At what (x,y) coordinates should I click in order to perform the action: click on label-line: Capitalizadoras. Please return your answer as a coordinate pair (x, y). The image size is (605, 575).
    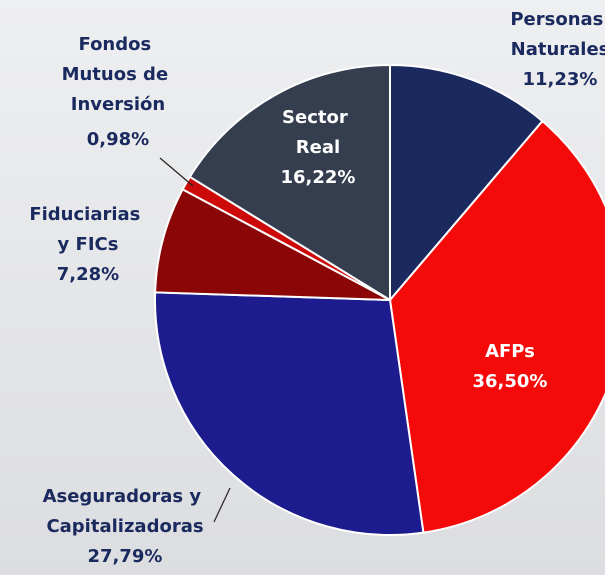
    Looking at the image, I should click on (124, 526).